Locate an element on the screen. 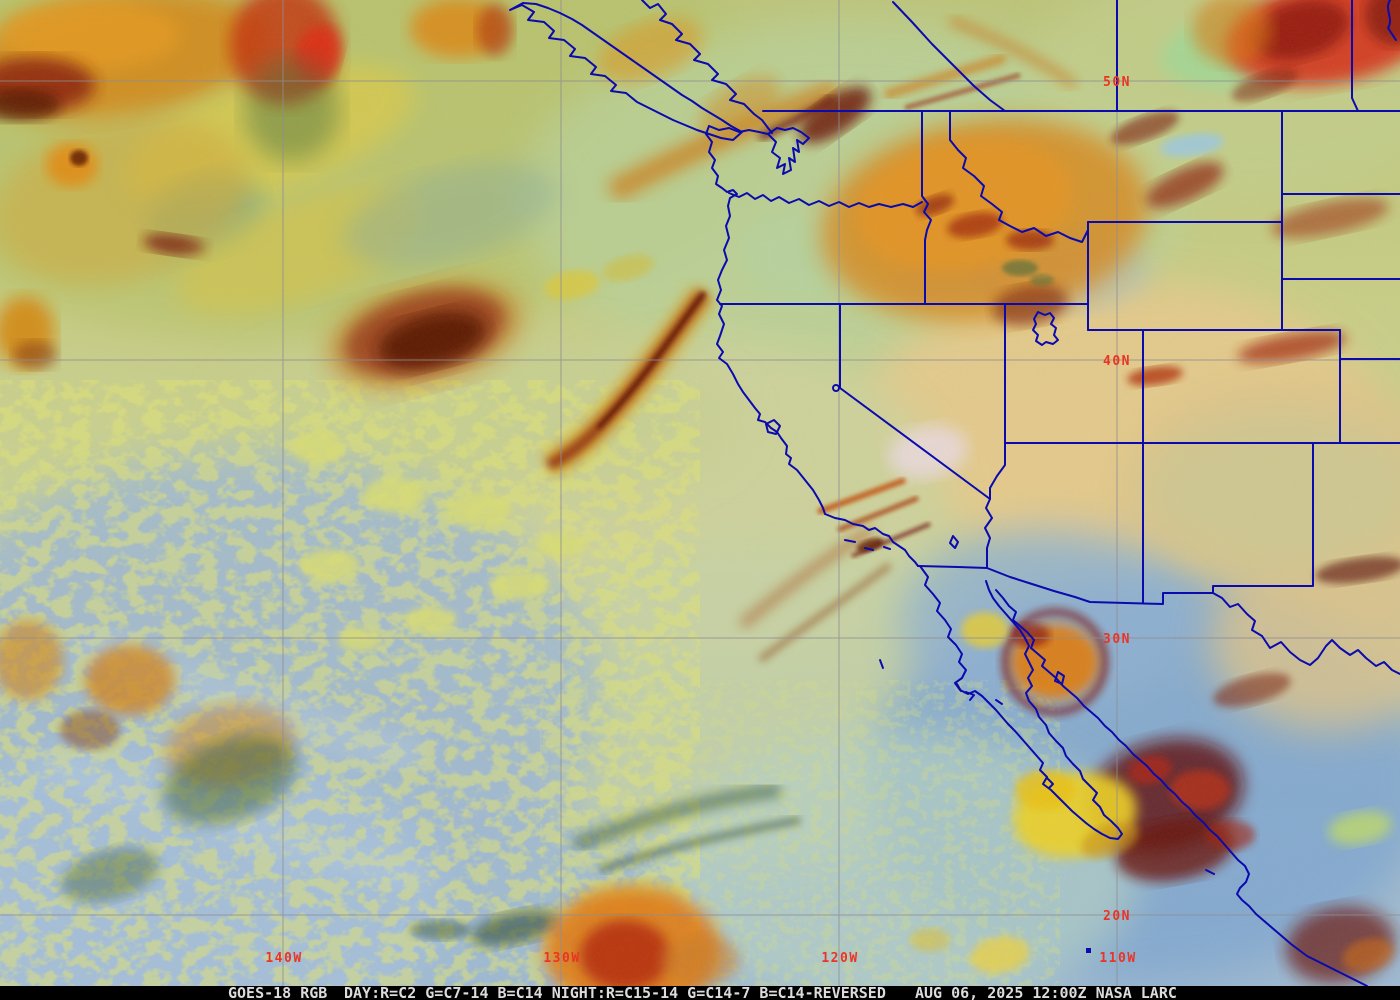 The width and height of the screenshot is (1400, 1000). lat-label-40n: 40N is located at coordinates (1117, 361).